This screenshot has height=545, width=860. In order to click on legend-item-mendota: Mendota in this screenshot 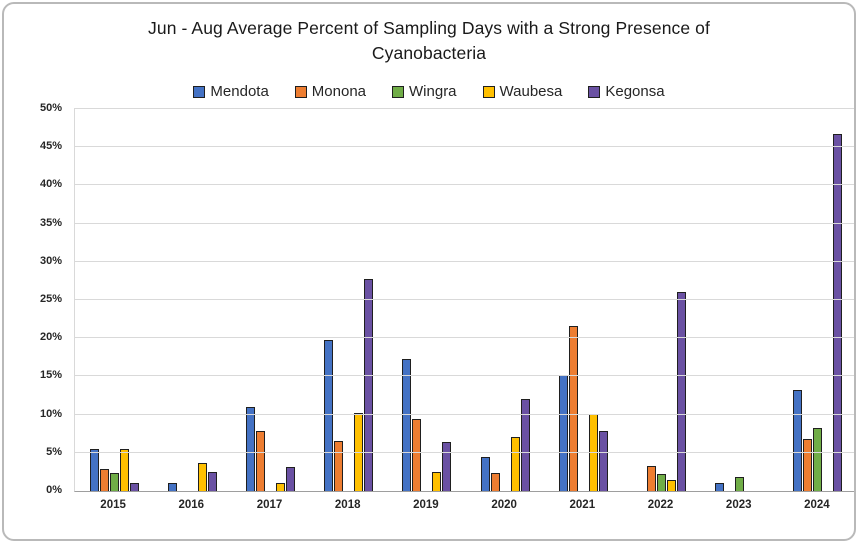, I will do `click(231, 91)`.